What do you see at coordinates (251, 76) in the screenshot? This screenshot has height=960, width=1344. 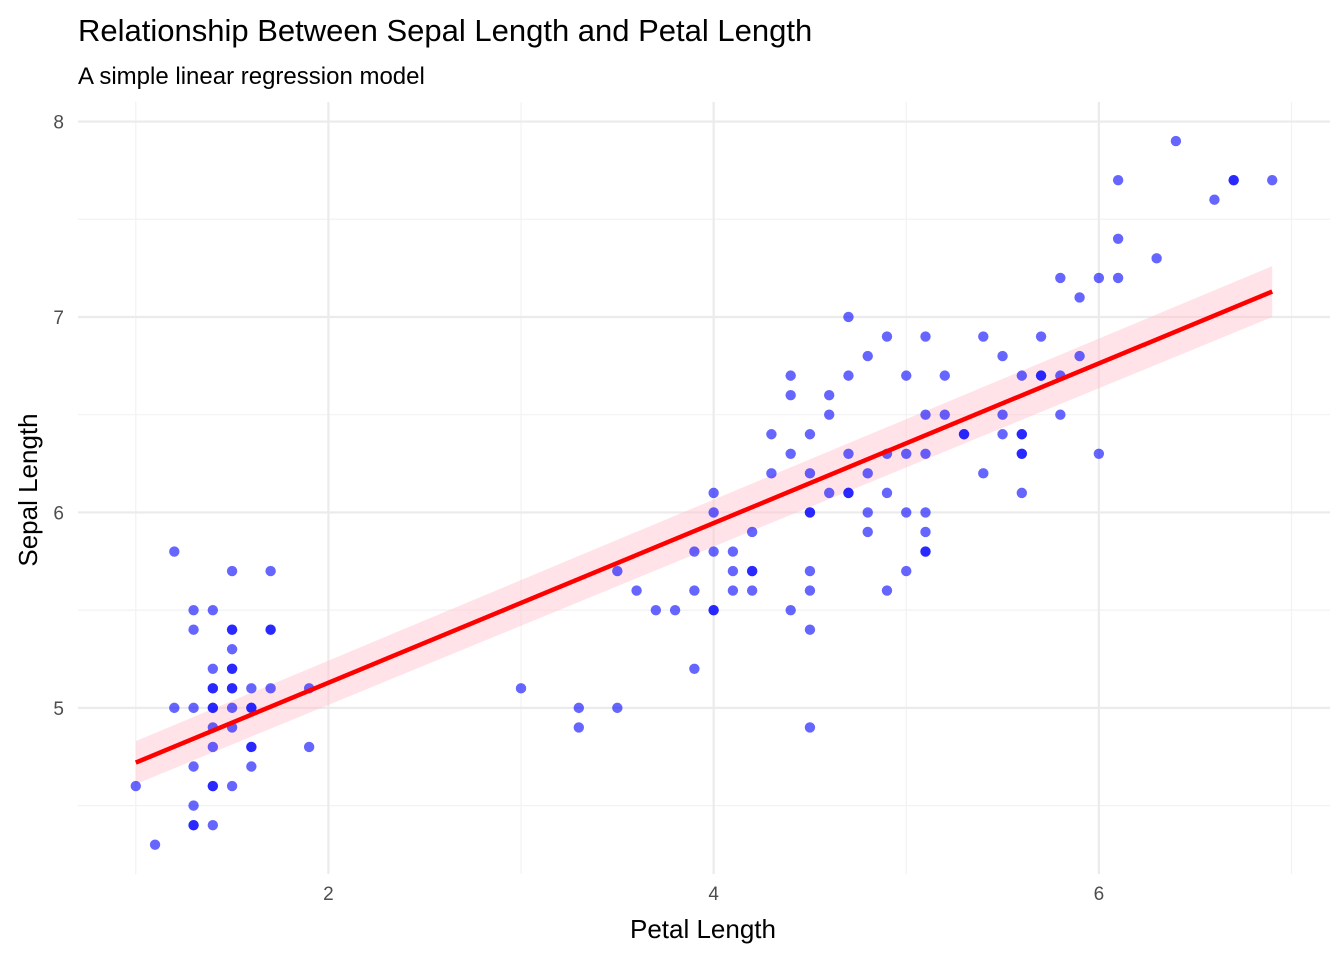 I see `chart-subtitle: A simple linear regression model` at bounding box center [251, 76].